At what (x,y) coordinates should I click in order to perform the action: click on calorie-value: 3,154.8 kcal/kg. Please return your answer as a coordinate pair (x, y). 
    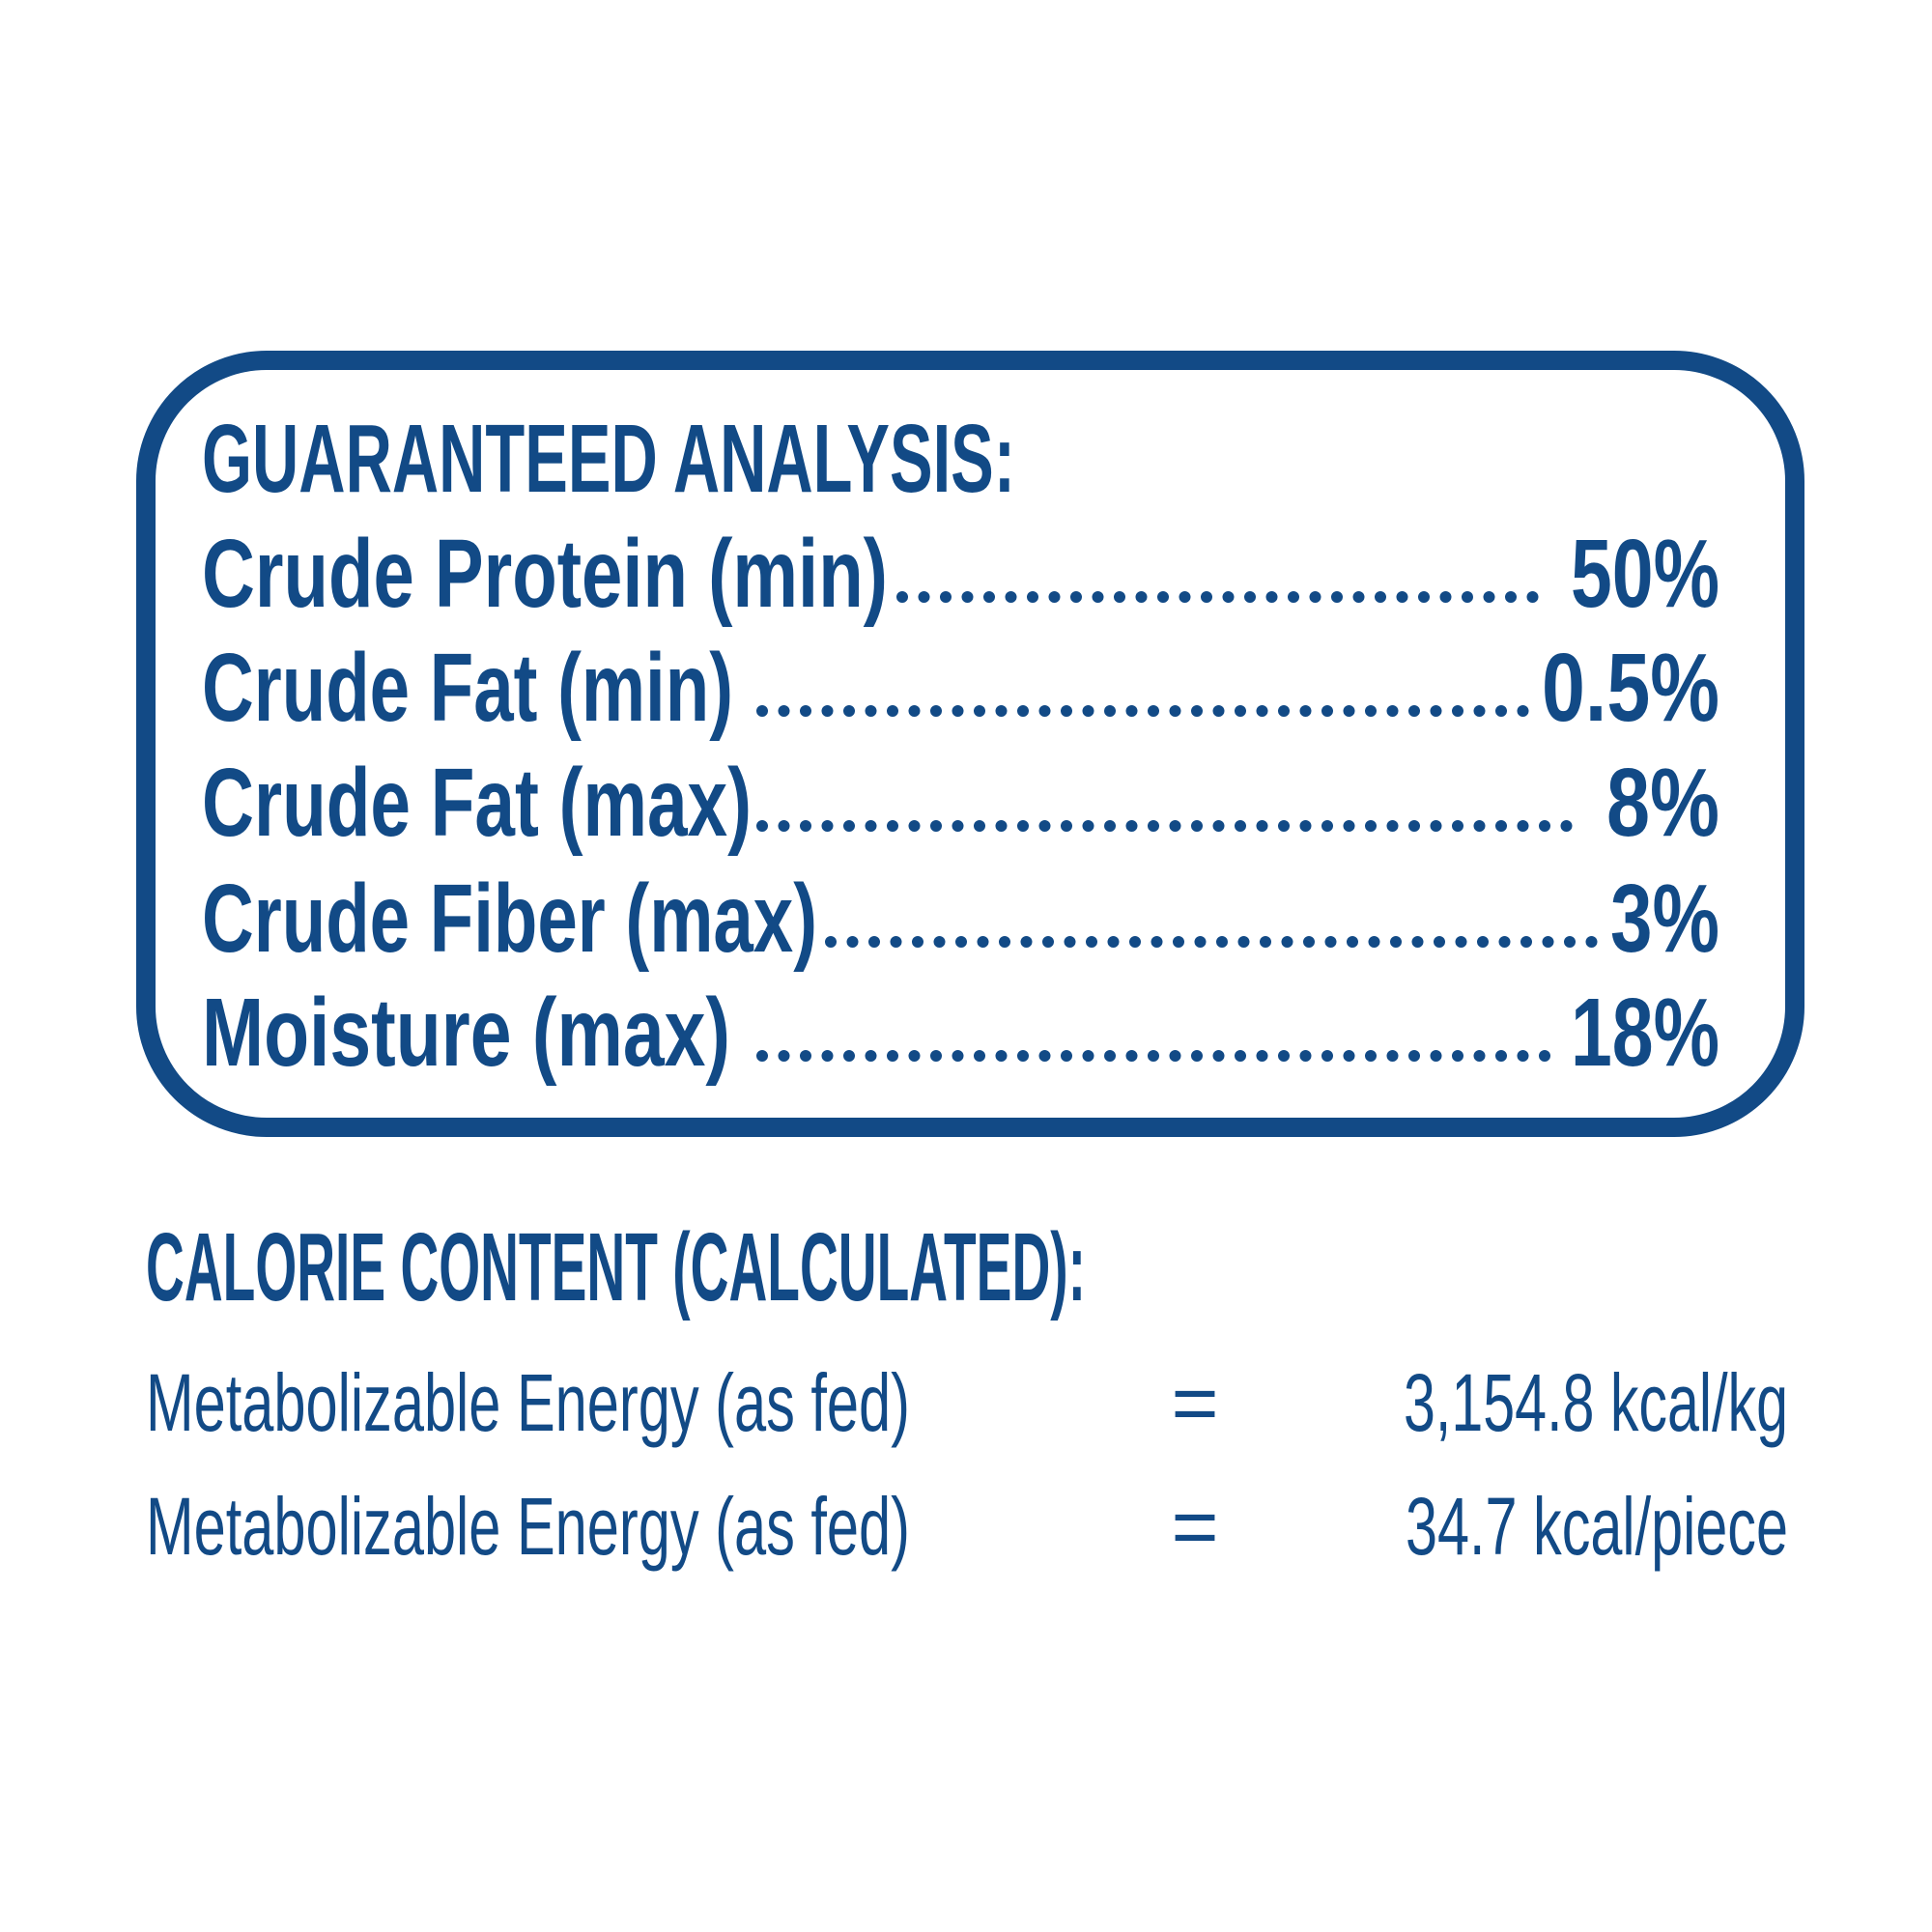
    Looking at the image, I should click on (1596, 1402).